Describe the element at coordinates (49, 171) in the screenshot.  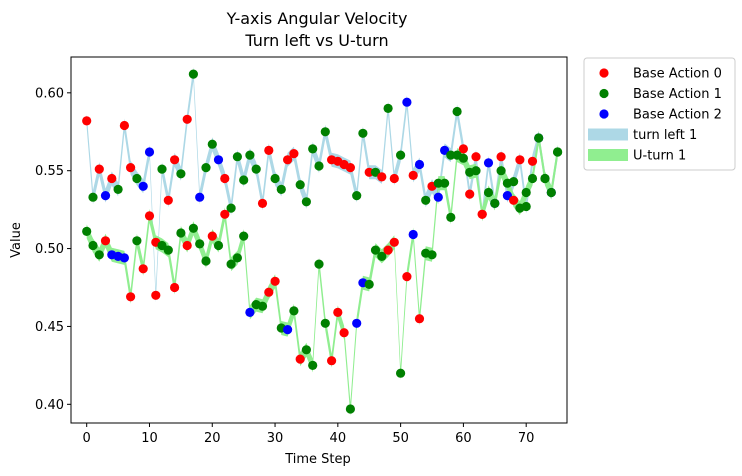
I see `y-tick-label: 0.55` at that location.